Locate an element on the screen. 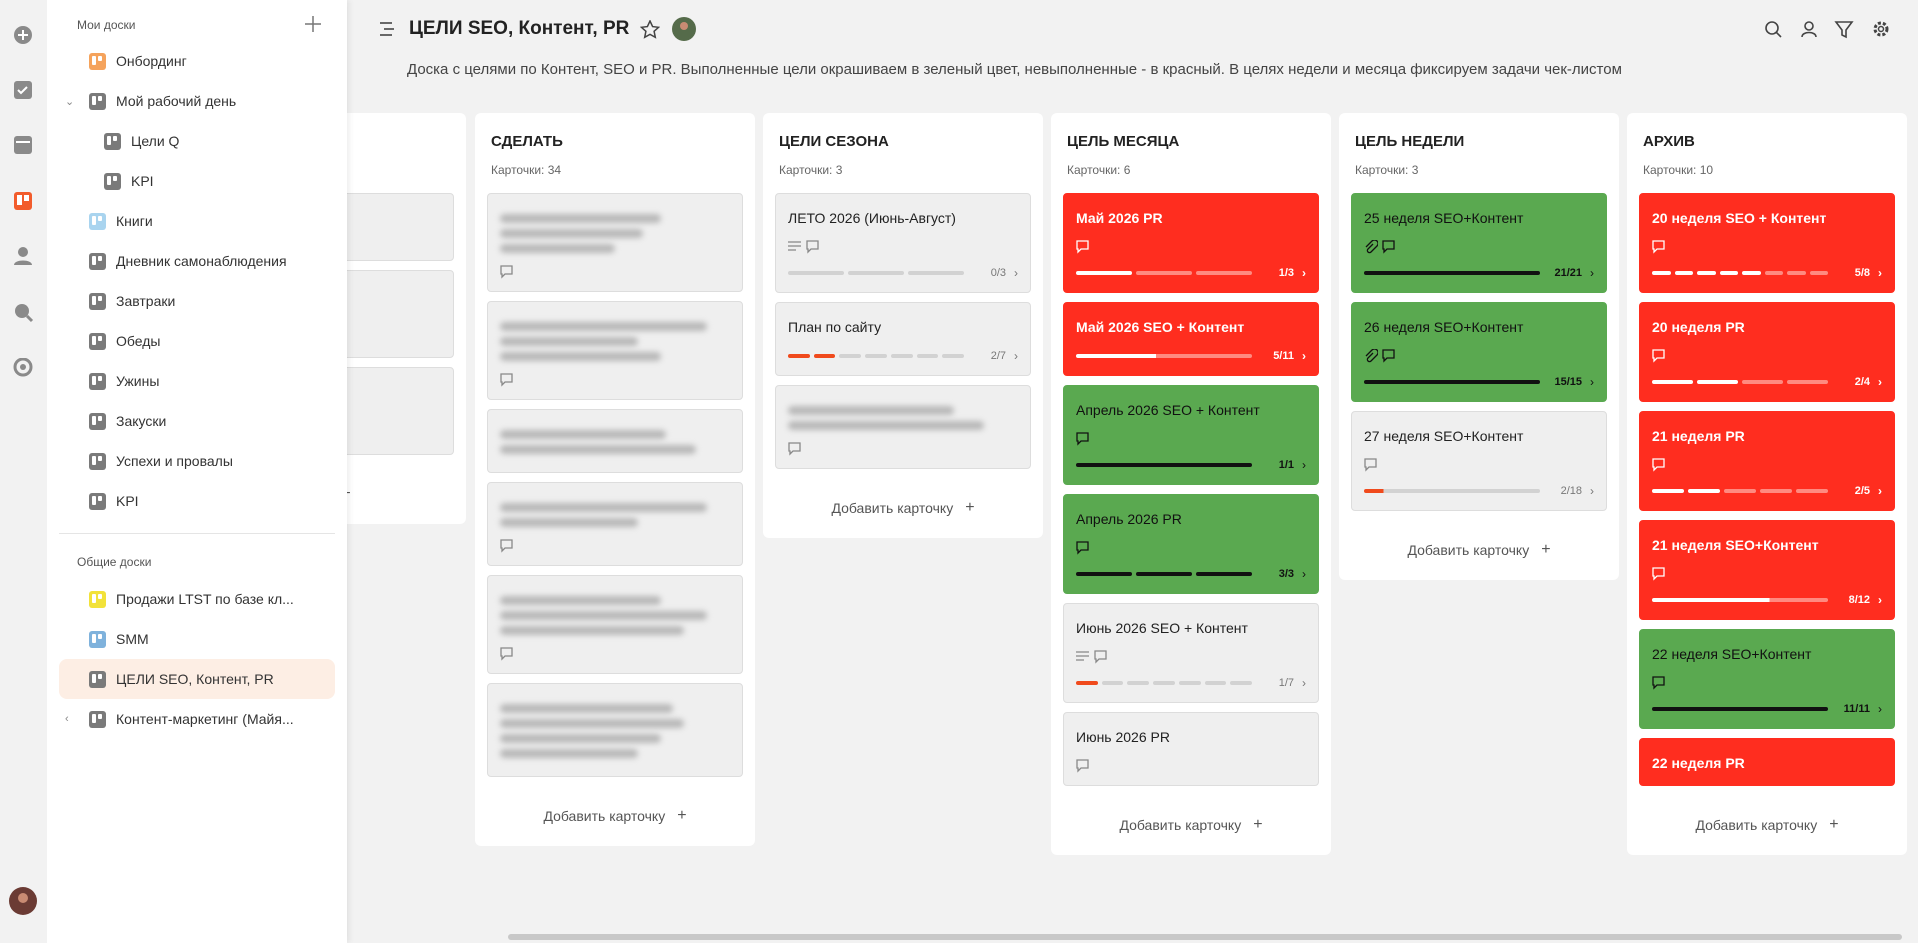  profile-icon is located at coordinates (23, 260).